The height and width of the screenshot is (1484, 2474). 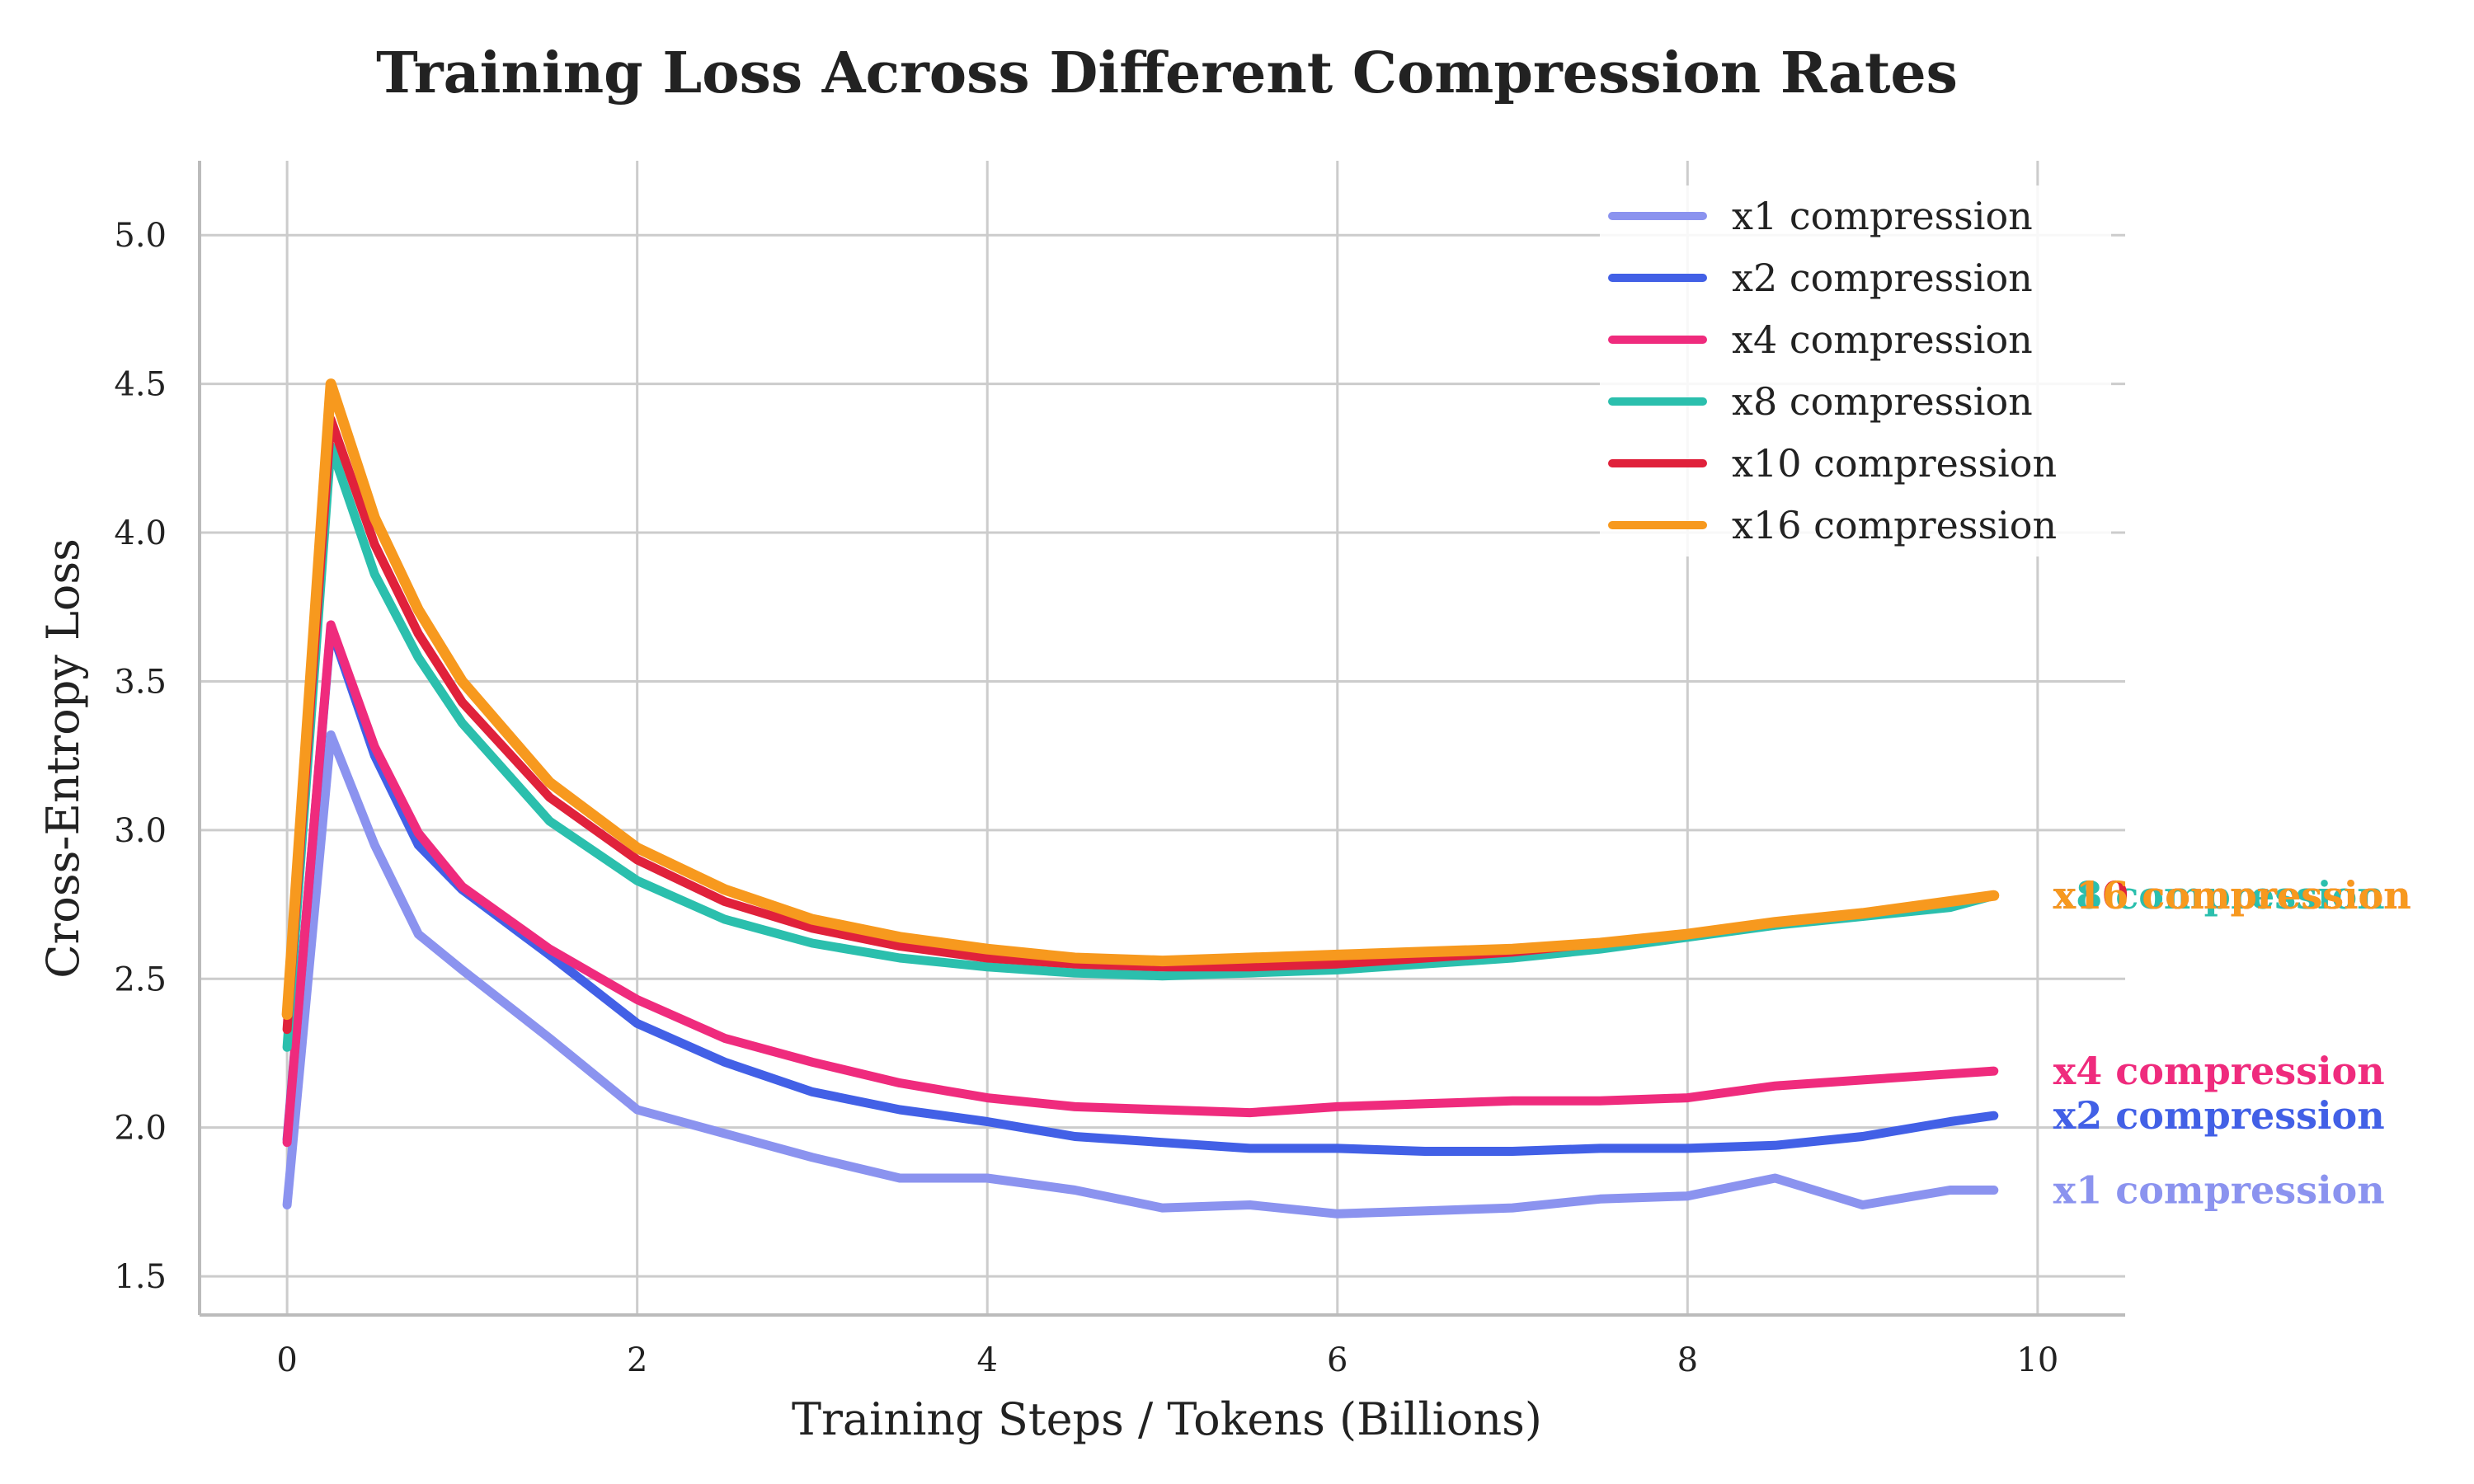 I want to click on y-tick-label: 3.0, so click(x=140, y=831).